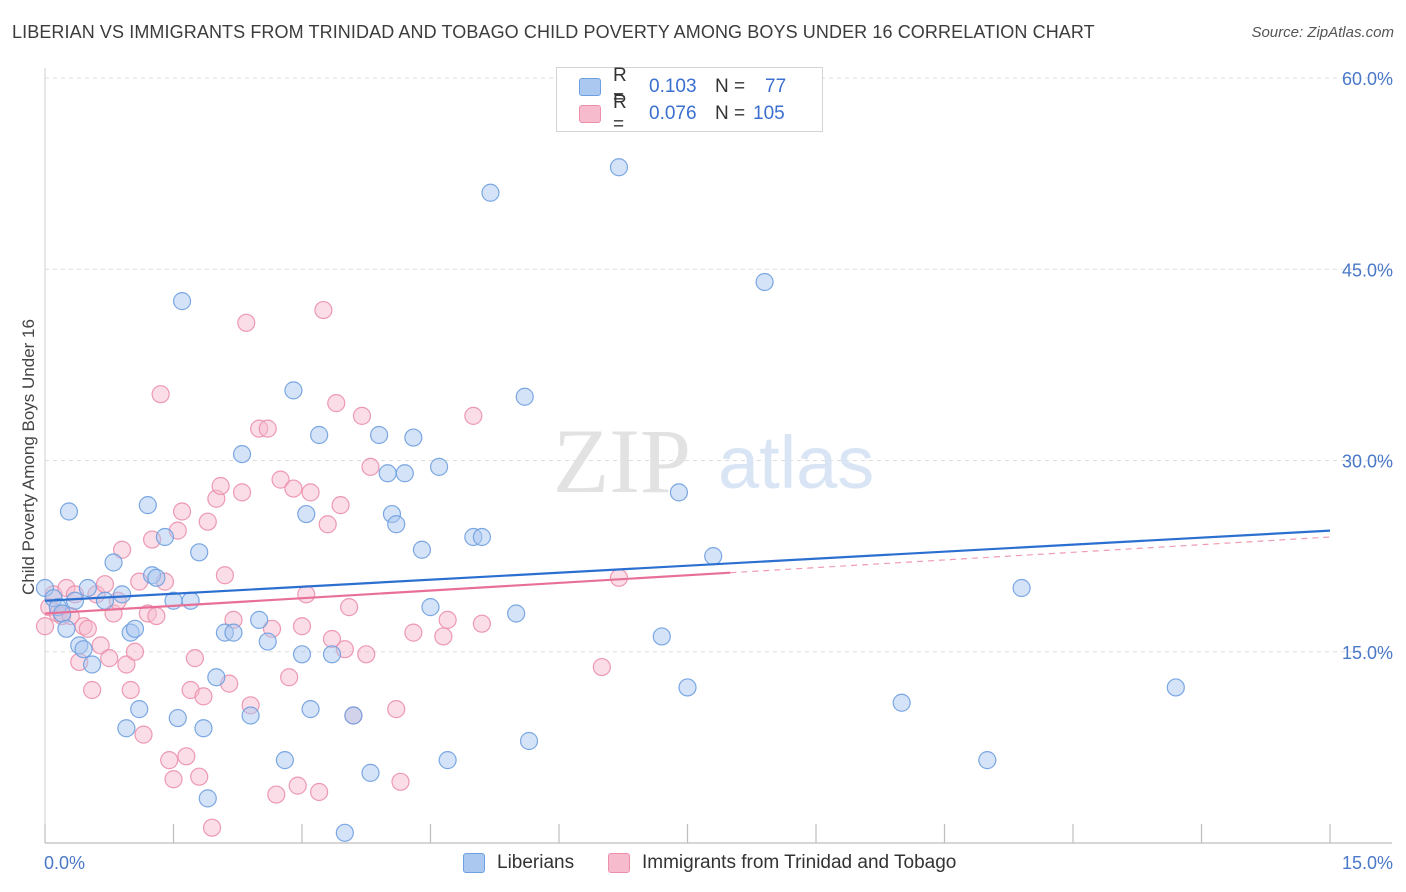 This screenshot has height=892, width=1406. I want to click on legend-label-liberians: Liberians, so click(536, 862).